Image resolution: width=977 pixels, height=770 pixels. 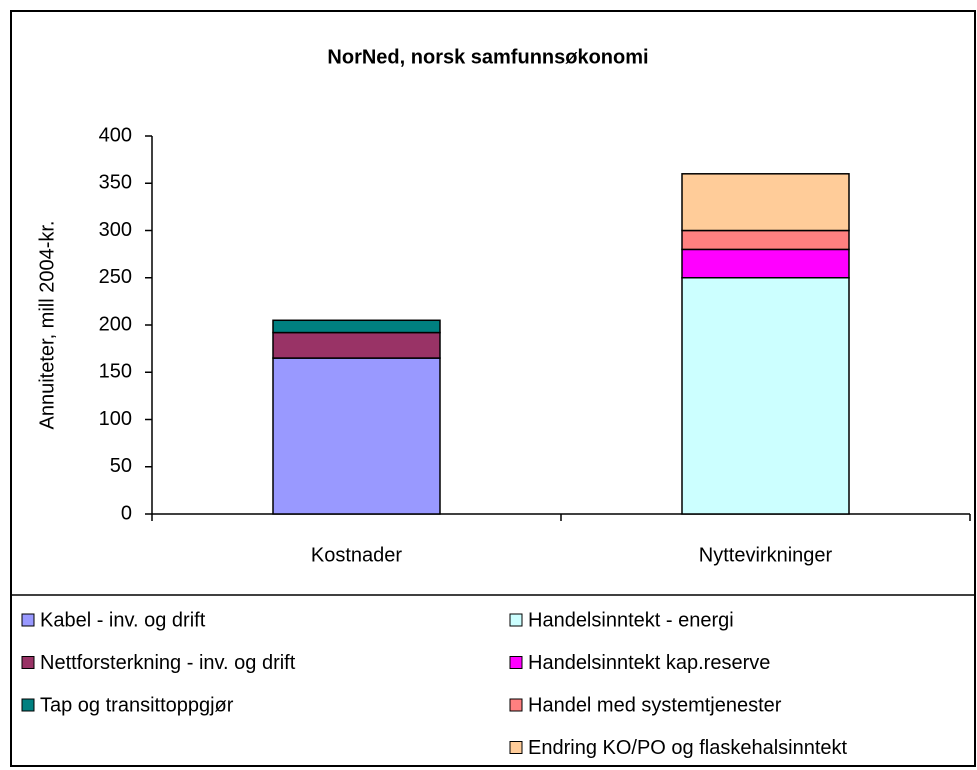 What do you see at coordinates (766, 555) in the screenshot?
I see `x-tick-label: Nyttevirkninger` at bounding box center [766, 555].